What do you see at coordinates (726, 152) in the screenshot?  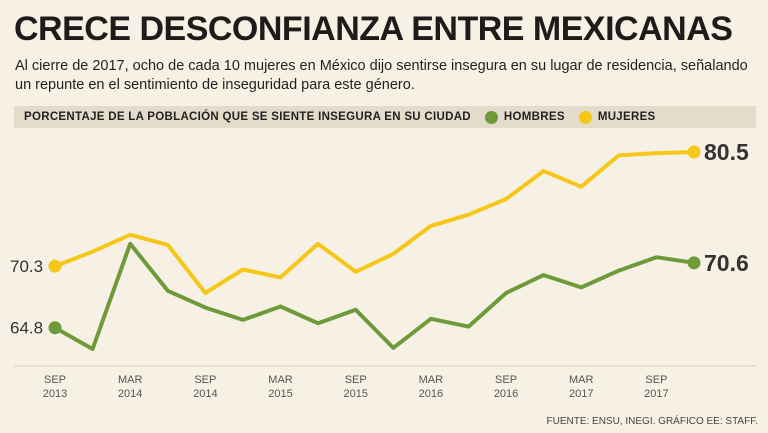 I see `end-label-mujeres: 80.5` at bounding box center [726, 152].